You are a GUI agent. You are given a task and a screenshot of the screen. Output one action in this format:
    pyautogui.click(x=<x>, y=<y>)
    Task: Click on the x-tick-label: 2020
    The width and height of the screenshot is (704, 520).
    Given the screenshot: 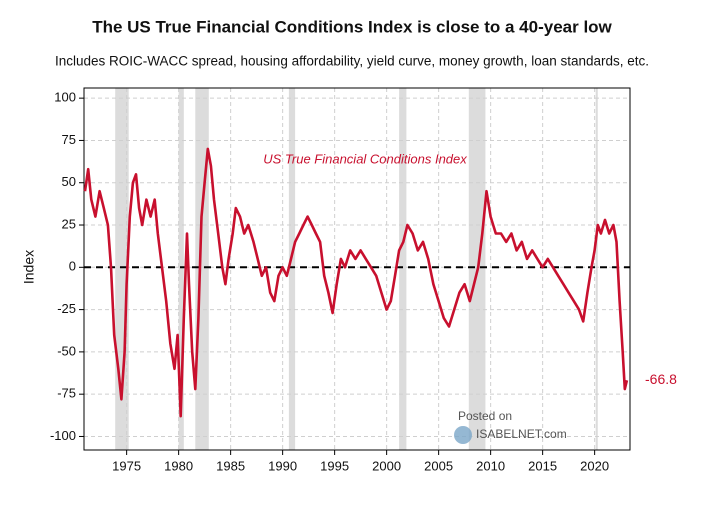 What is the action you would take?
    pyautogui.click(x=594, y=465)
    